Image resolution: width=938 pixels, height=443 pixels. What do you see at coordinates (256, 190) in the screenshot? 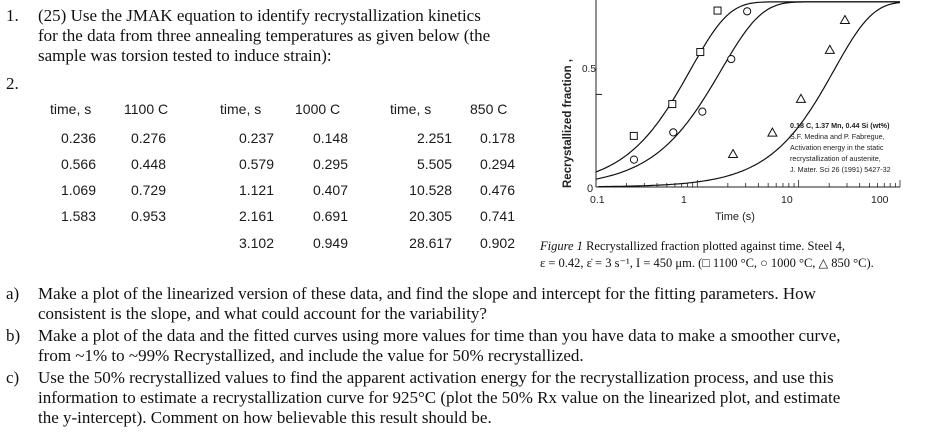
I see `table-cell: 1.121` at bounding box center [256, 190].